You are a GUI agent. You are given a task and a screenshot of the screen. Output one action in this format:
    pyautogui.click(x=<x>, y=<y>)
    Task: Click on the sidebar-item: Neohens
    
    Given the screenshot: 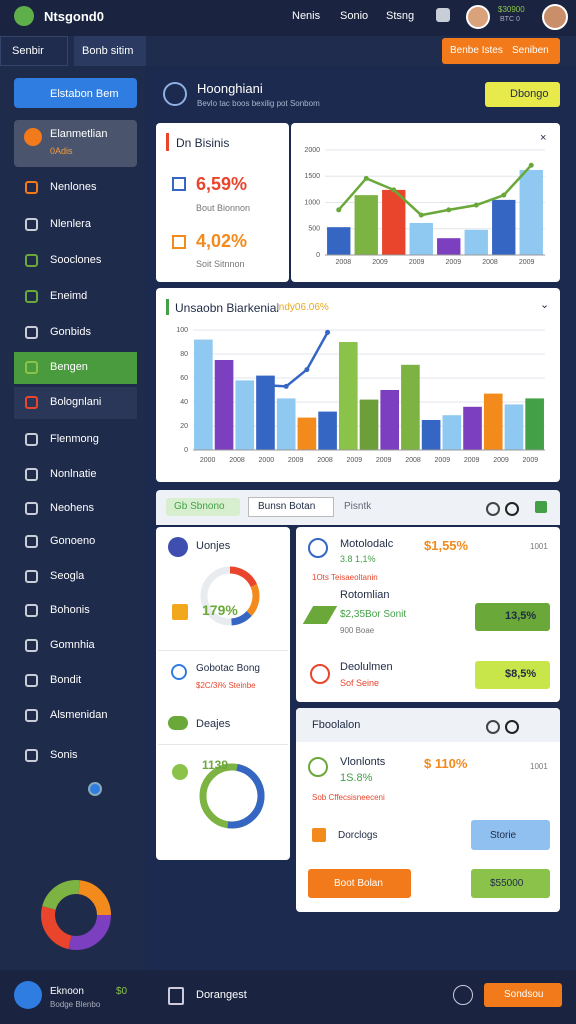 What is the action you would take?
    pyautogui.click(x=72, y=508)
    